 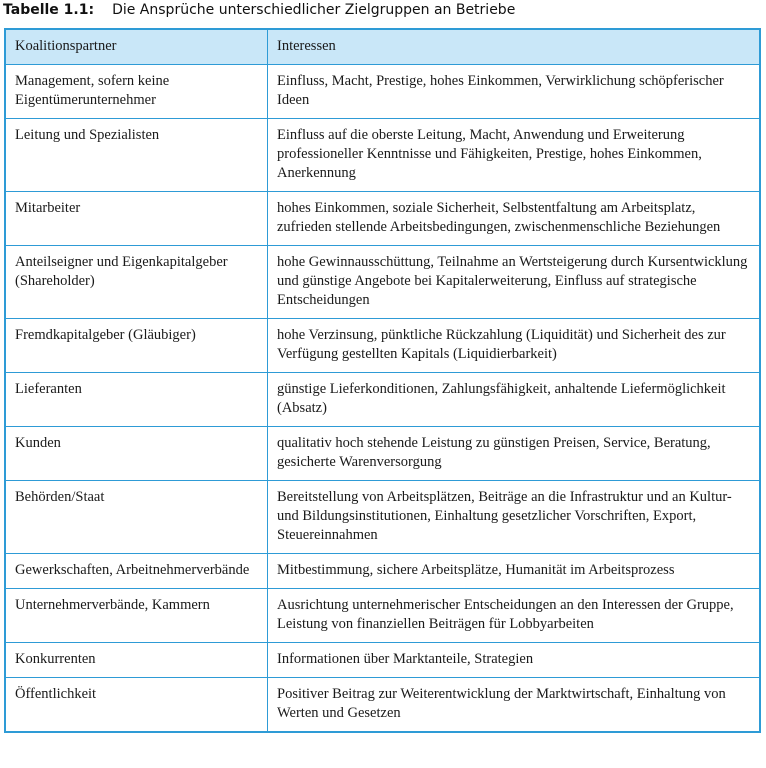 What do you see at coordinates (49, 10) in the screenshot?
I see `caption-label: Tabelle 1.1:` at bounding box center [49, 10].